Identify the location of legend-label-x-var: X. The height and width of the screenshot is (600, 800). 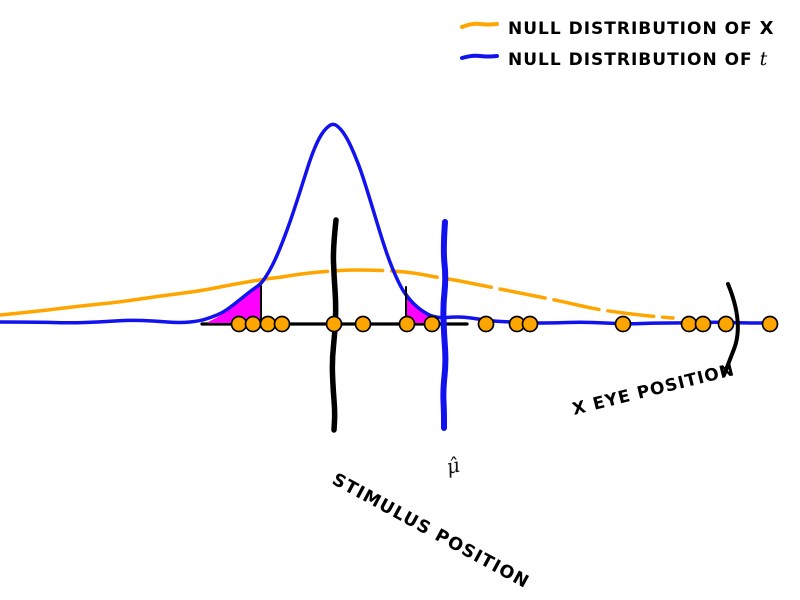
(767, 28).